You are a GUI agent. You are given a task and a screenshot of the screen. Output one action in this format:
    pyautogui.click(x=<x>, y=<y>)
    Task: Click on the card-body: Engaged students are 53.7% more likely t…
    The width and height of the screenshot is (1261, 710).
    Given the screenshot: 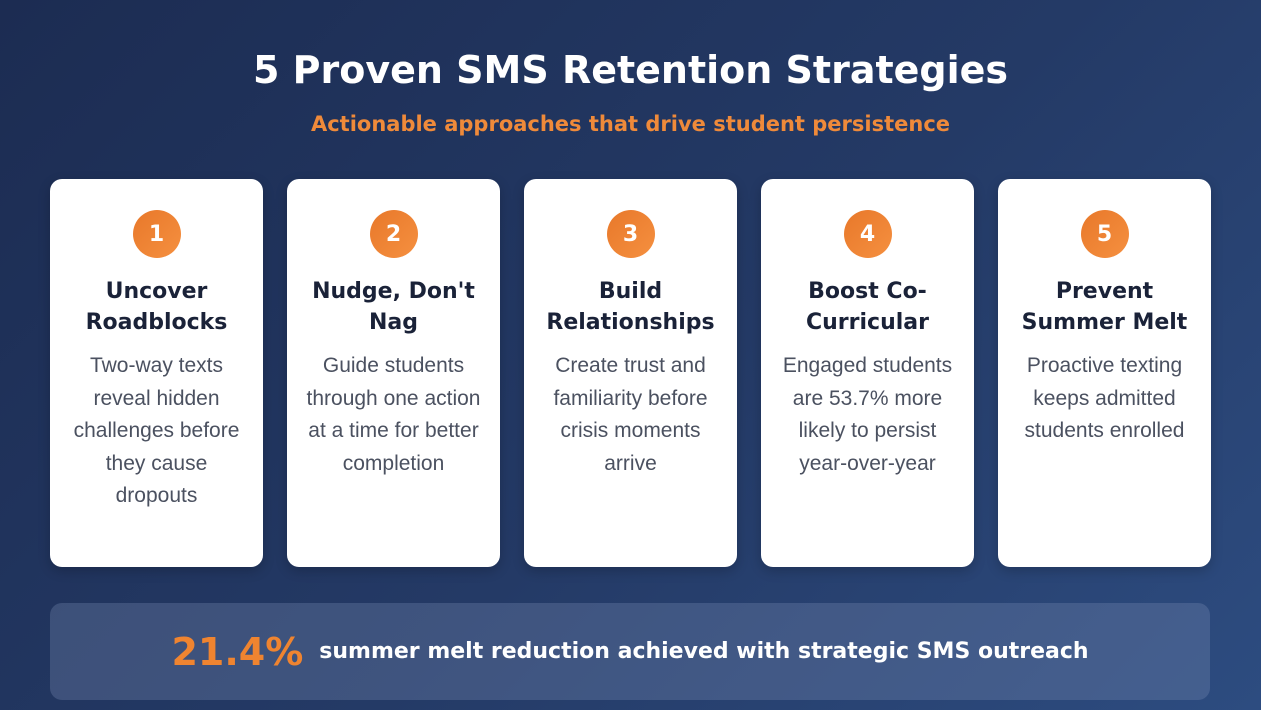 What is the action you would take?
    pyautogui.click(x=867, y=414)
    